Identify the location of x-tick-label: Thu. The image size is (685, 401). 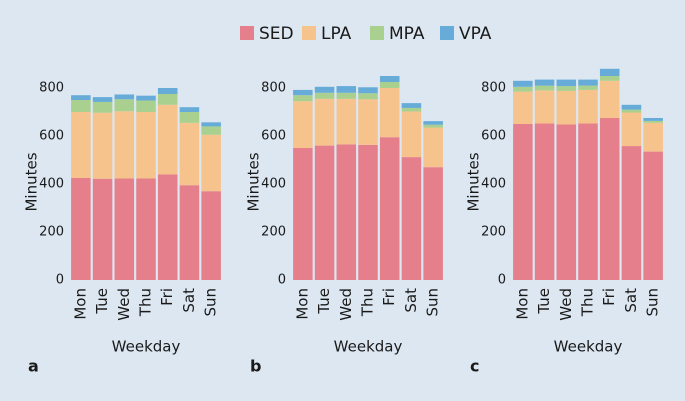
(146, 302).